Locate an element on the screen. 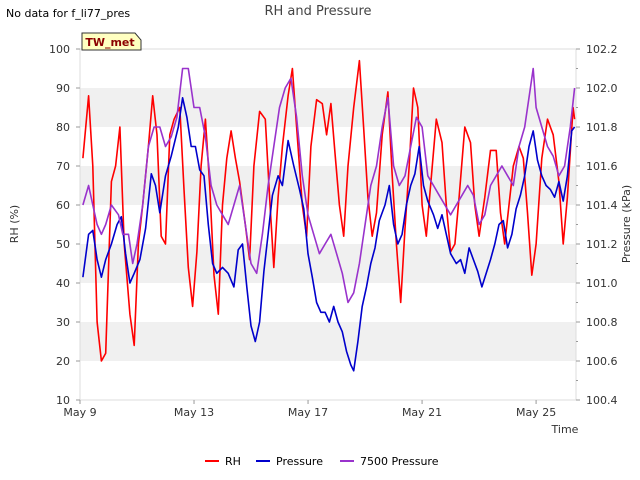 Image resolution: width=640 pixels, height=480 pixels. legend-label: RH is located at coordinates (233, 461).